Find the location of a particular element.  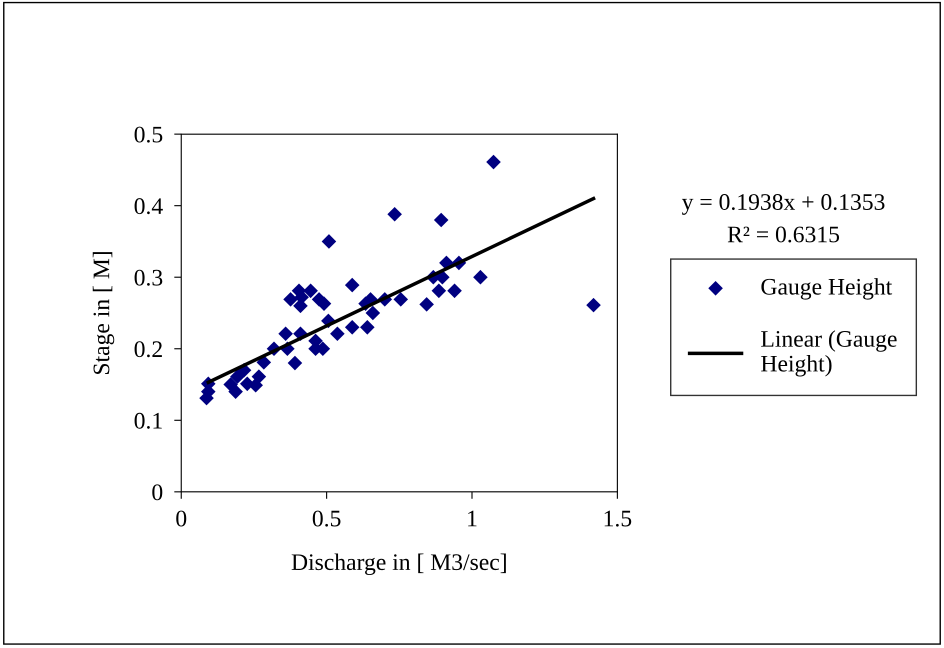

x-tick-label: 1 is located at coordinates (472, 518).